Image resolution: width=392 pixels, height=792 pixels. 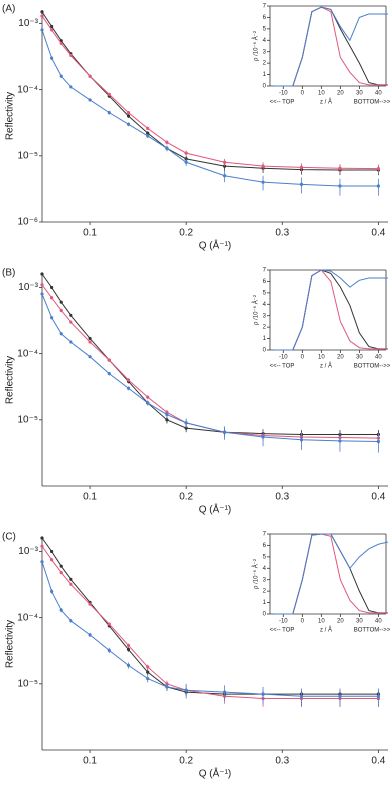 What do you see at coordinates (186, 761) in the screenshot?
I see `x-tick-label: 0.2` at bounding box center [186, 761].